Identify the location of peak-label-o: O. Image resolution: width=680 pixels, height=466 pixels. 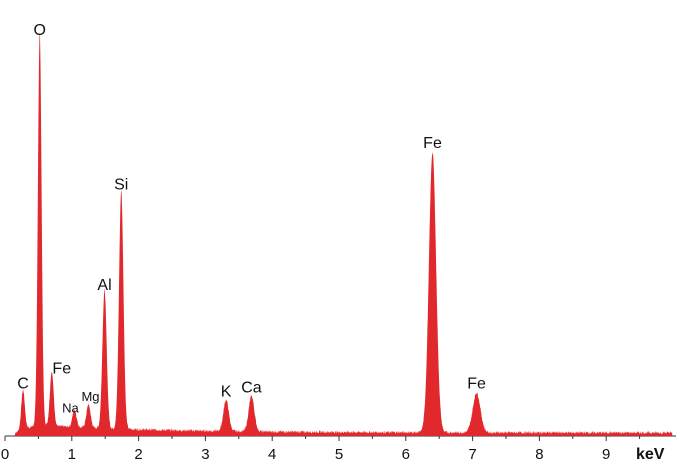
(40, 30).